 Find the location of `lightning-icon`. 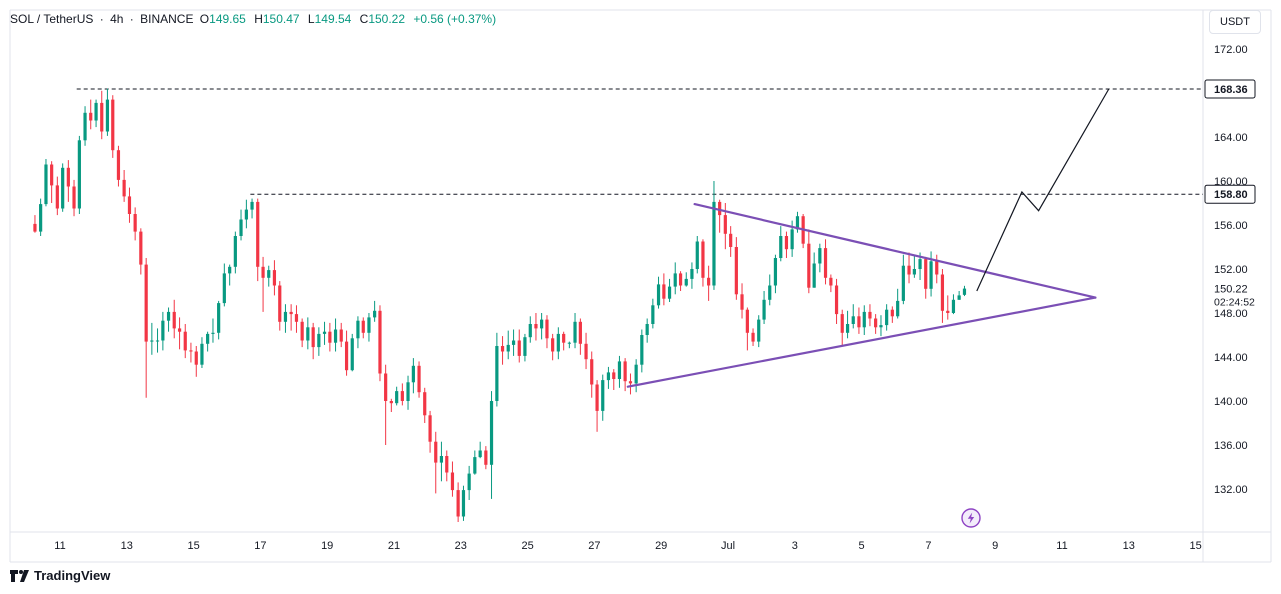

lightning-icon is located at coordinates (971, 518).